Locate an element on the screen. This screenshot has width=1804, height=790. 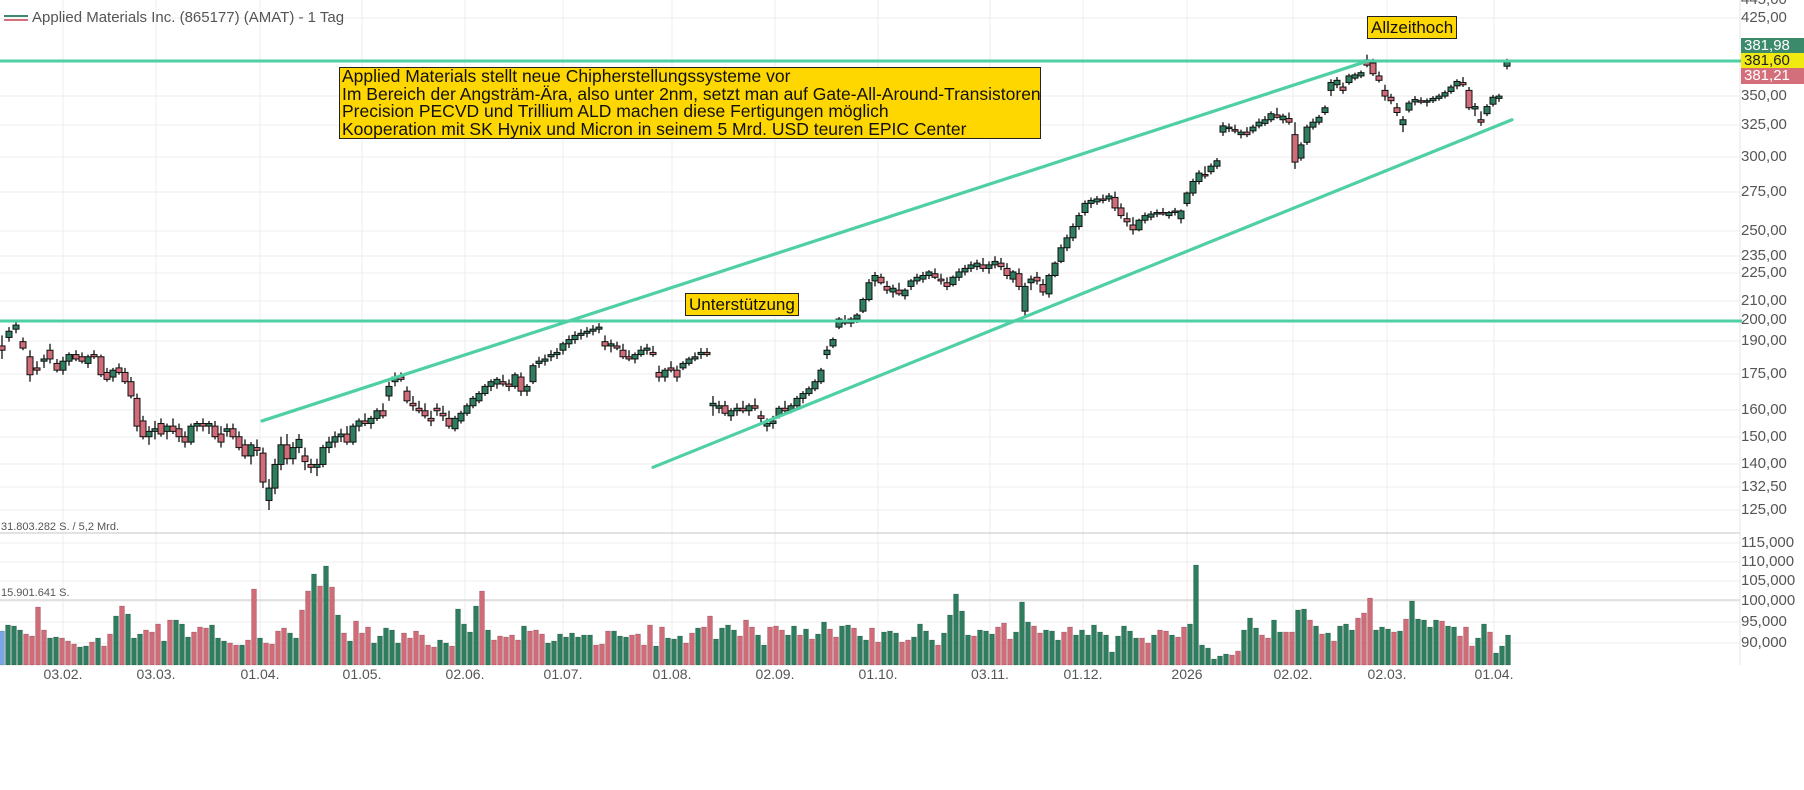
time-axis-label: 03.11. is located at coordinates (990, 674).